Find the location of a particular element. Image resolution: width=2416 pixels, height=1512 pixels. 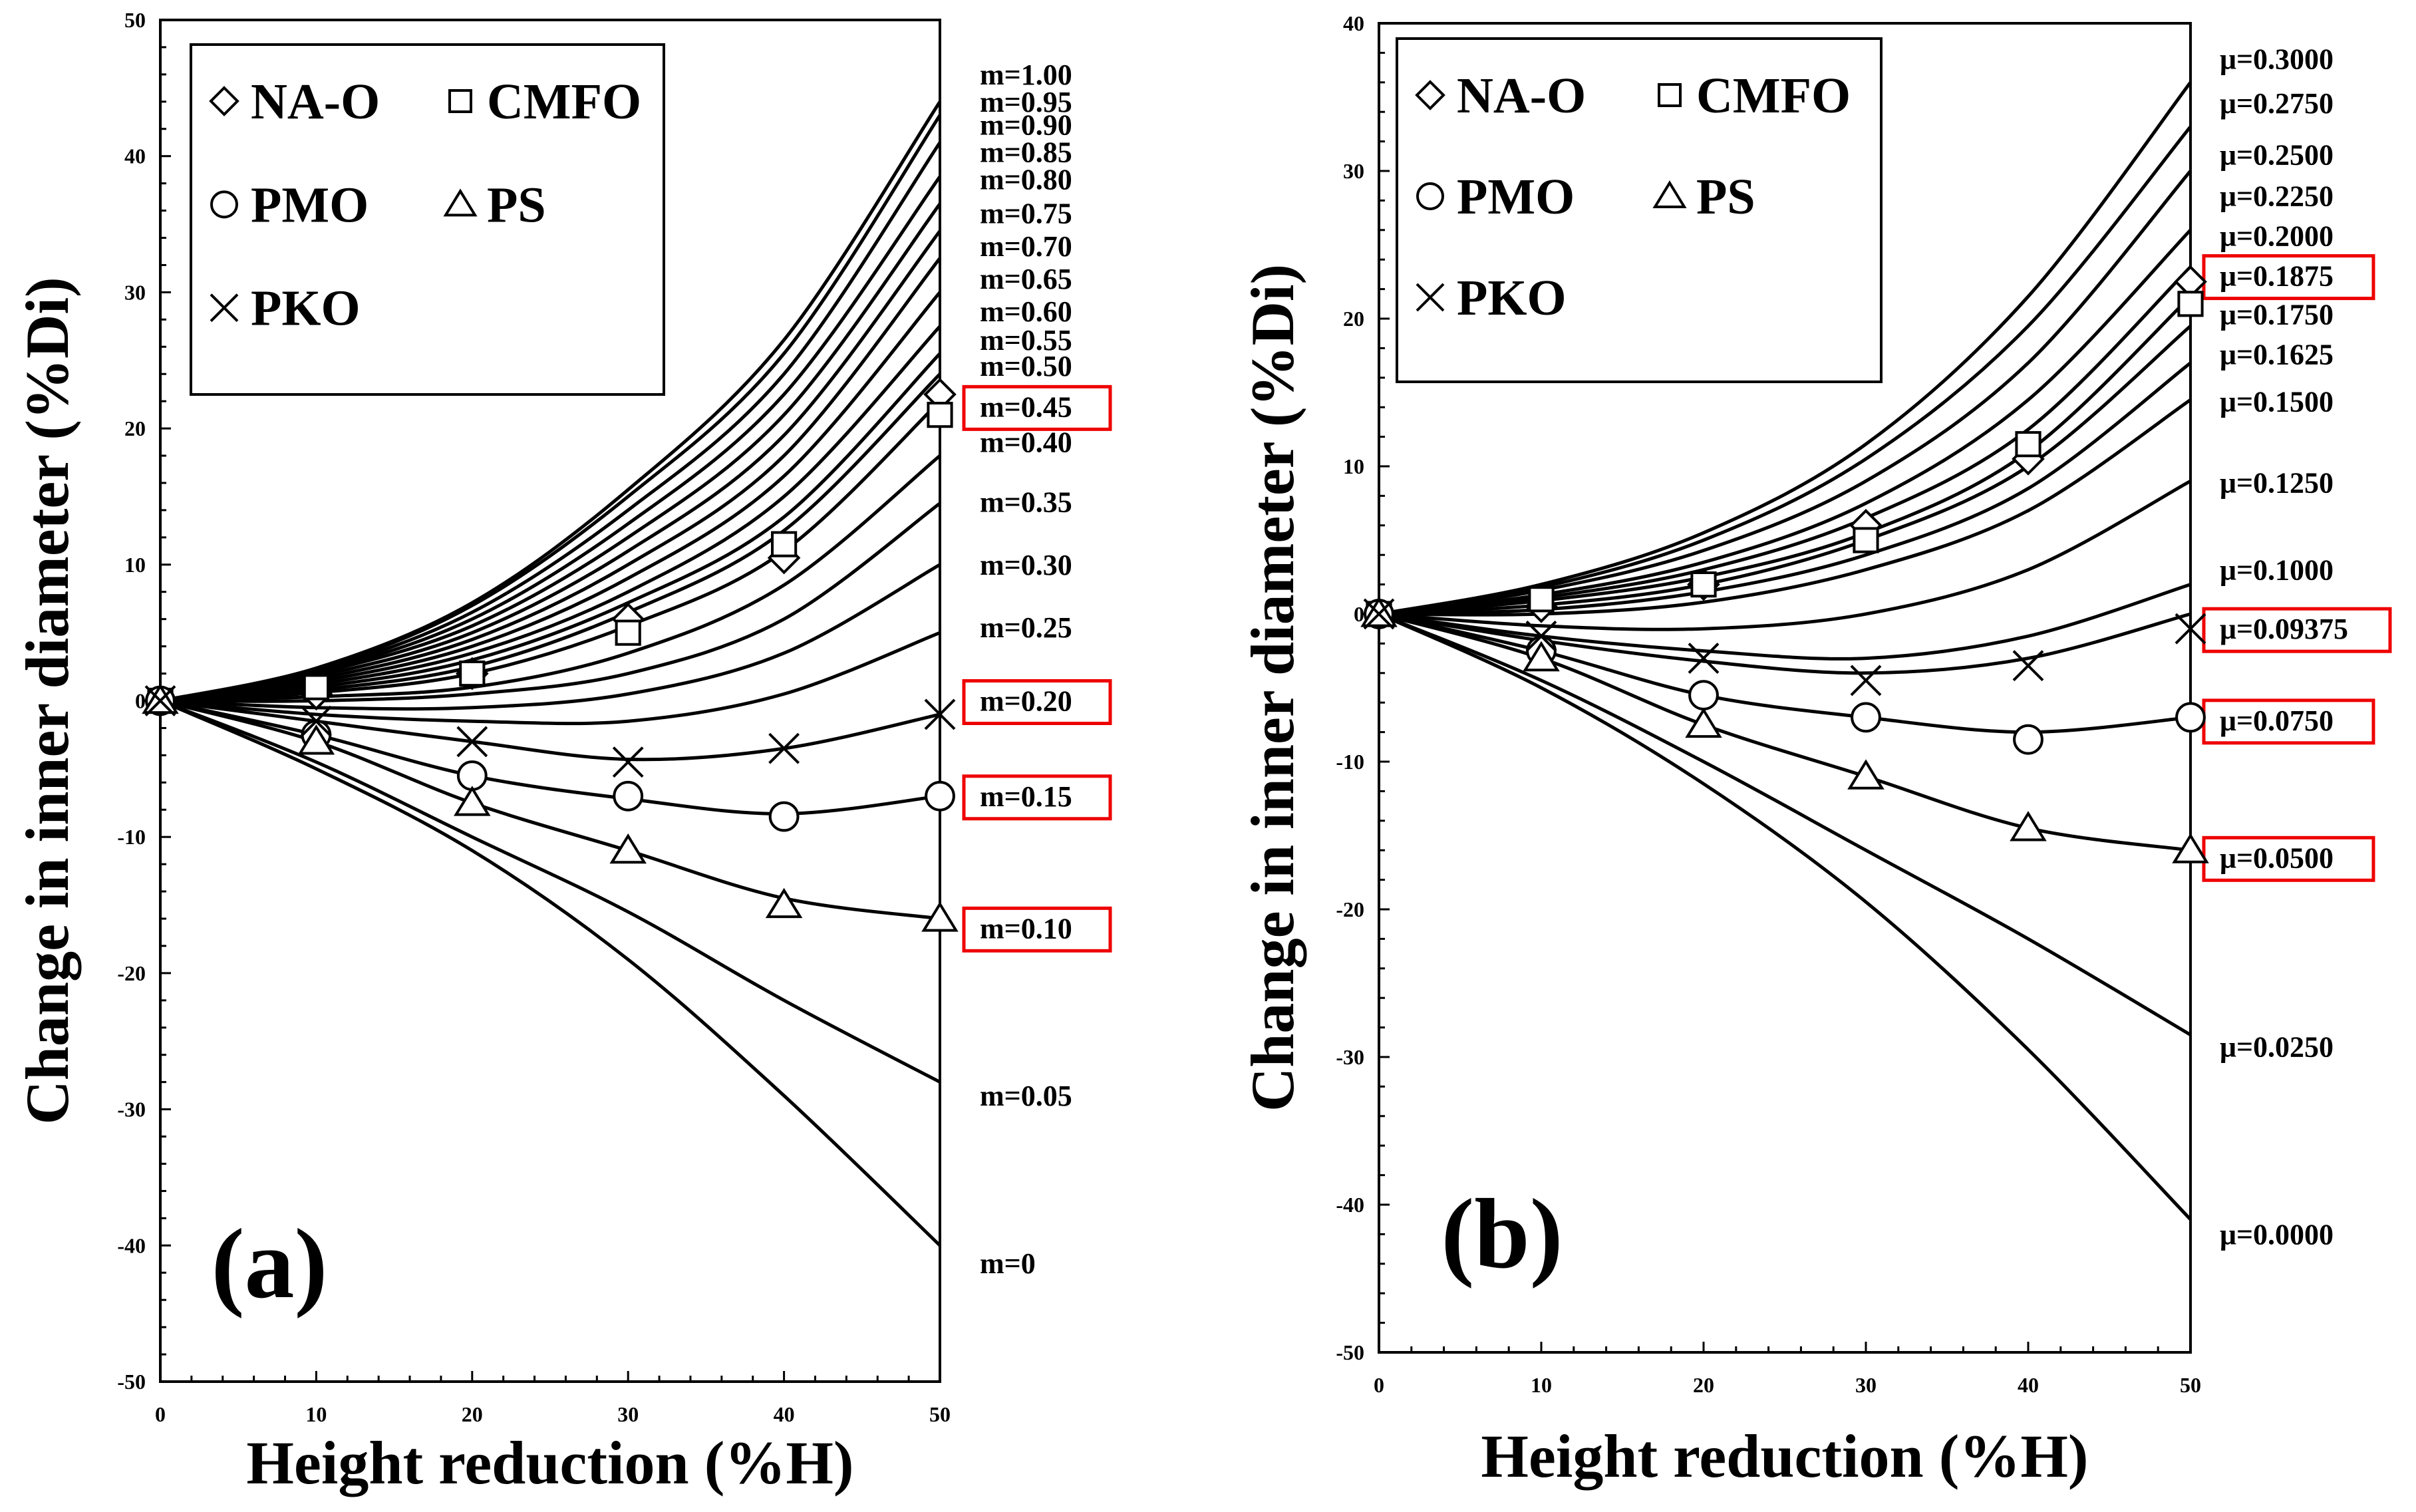

curve-label: m=0.05 is located at coordinates (1026, 1096).